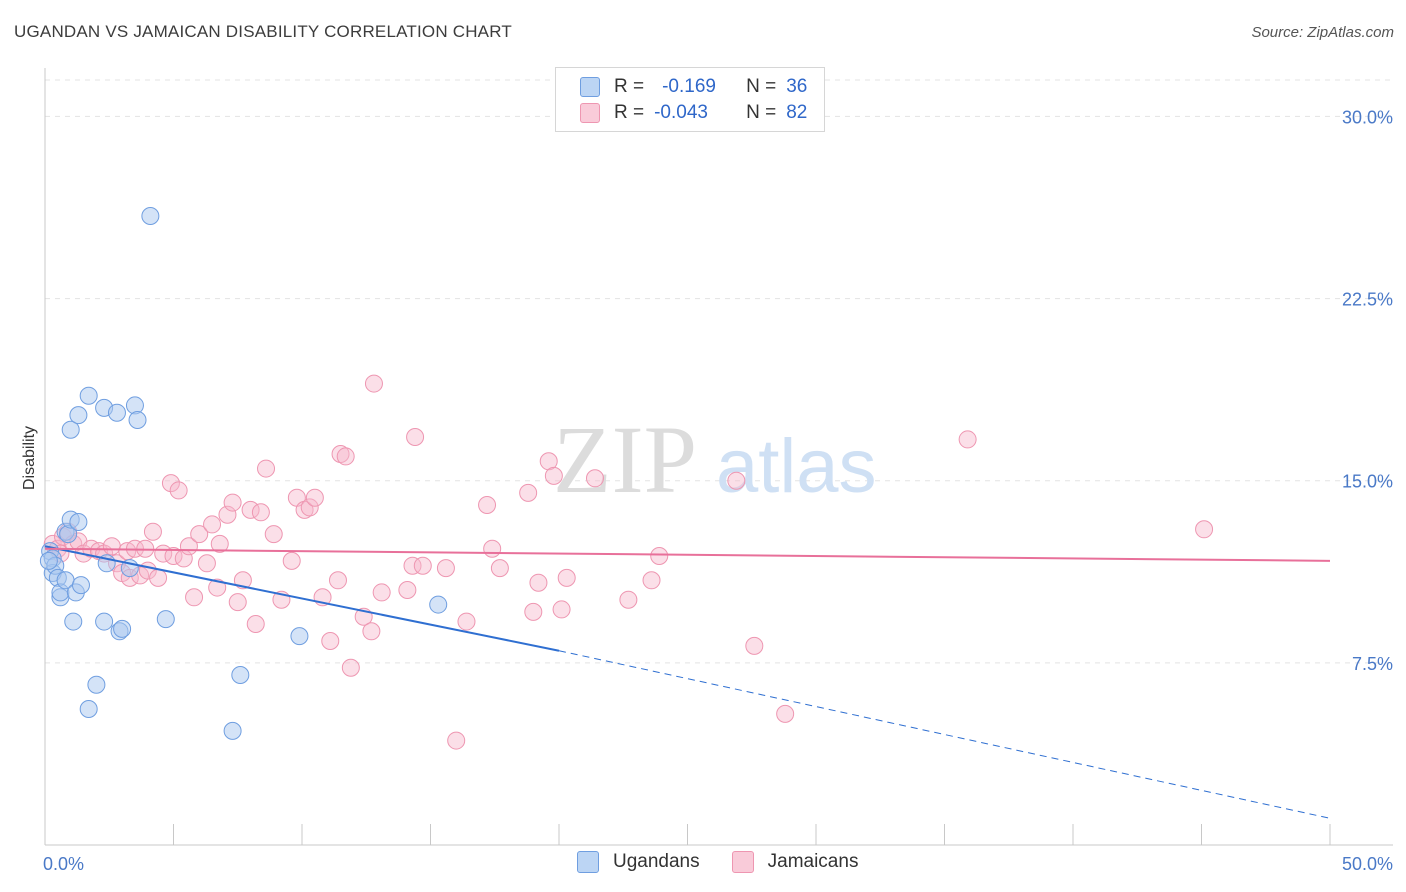  I want to click on y-axis-title: Disability, so click(29, 458).